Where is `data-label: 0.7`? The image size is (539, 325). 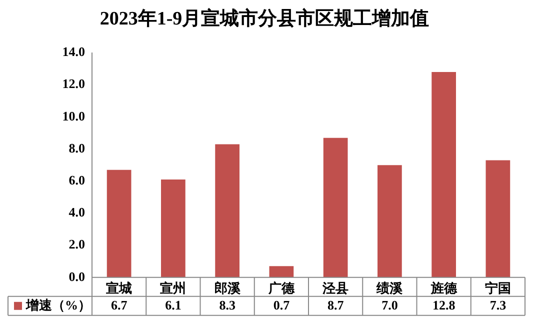 data-label: 0.7 is located at coordinates (281, 304).